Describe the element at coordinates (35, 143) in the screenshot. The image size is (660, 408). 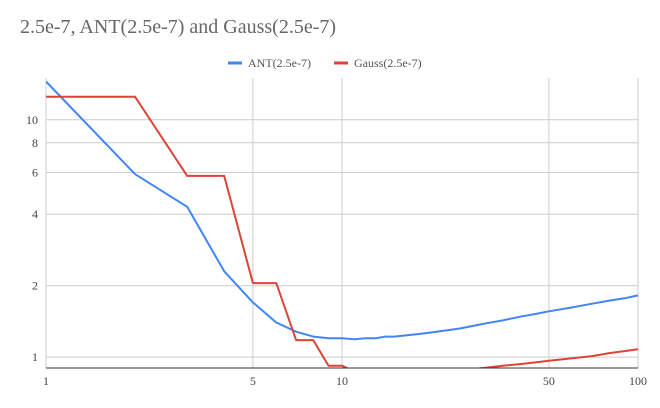
I see `y-tick-label: 8` at that location.